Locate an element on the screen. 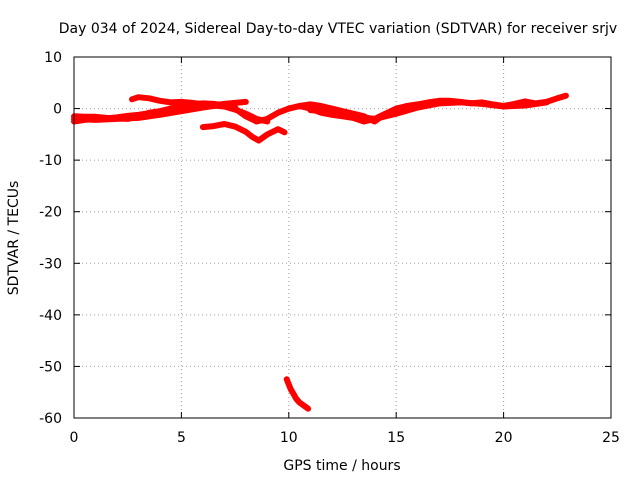  y-tick-label: -60 is located at coordinates (50, 419).